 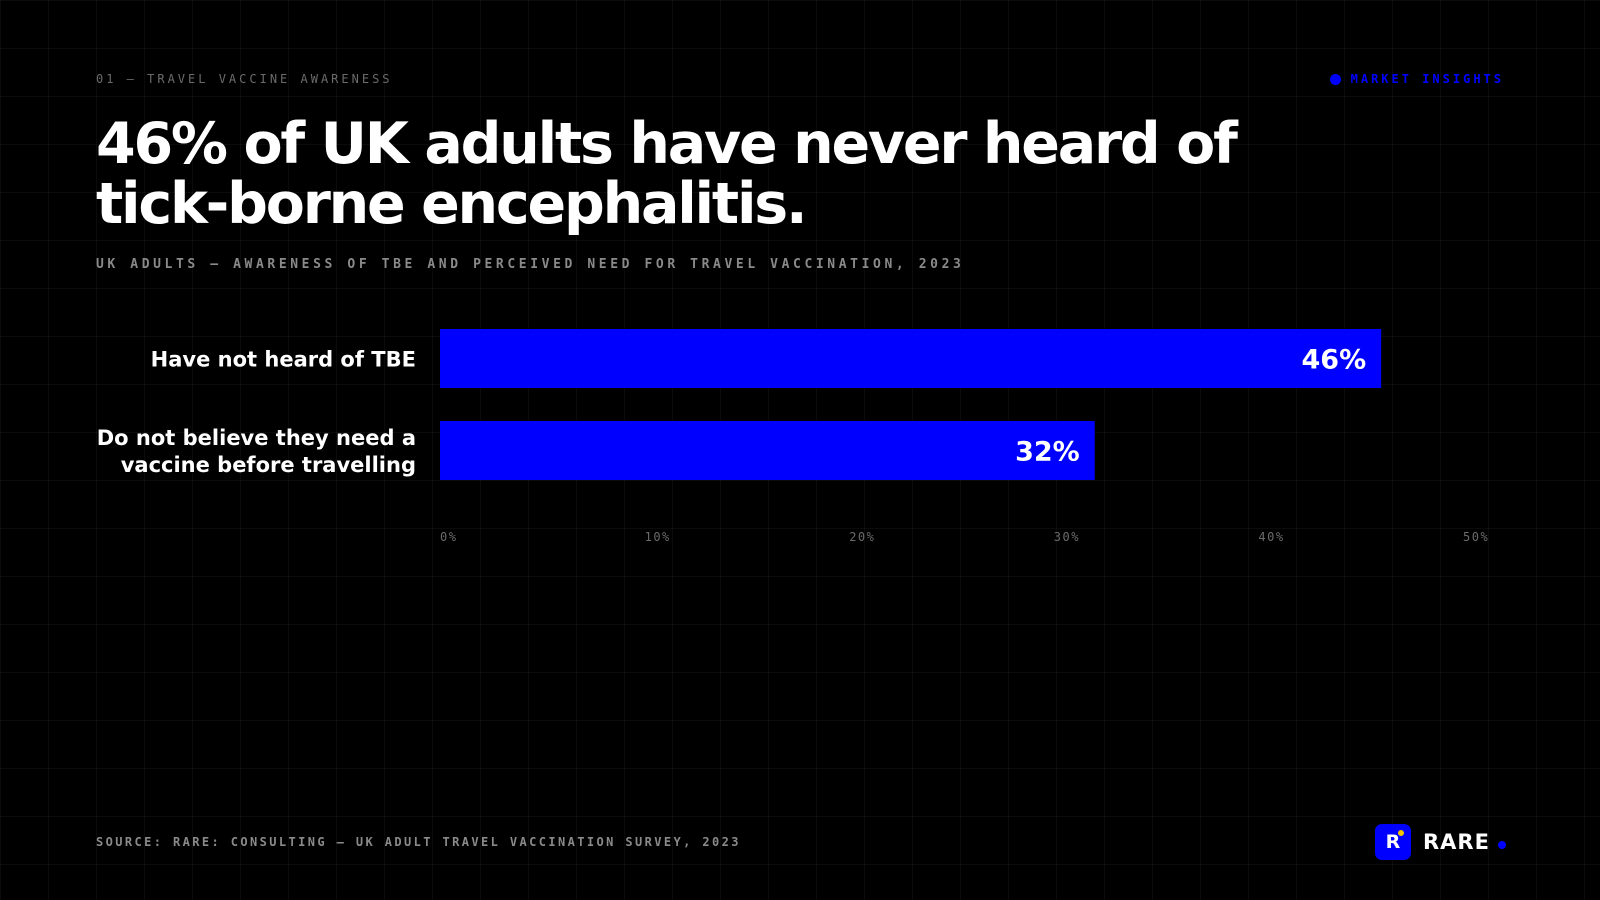 I want to click on logo-wordmark: RARE, so click(x=1456, y=842).